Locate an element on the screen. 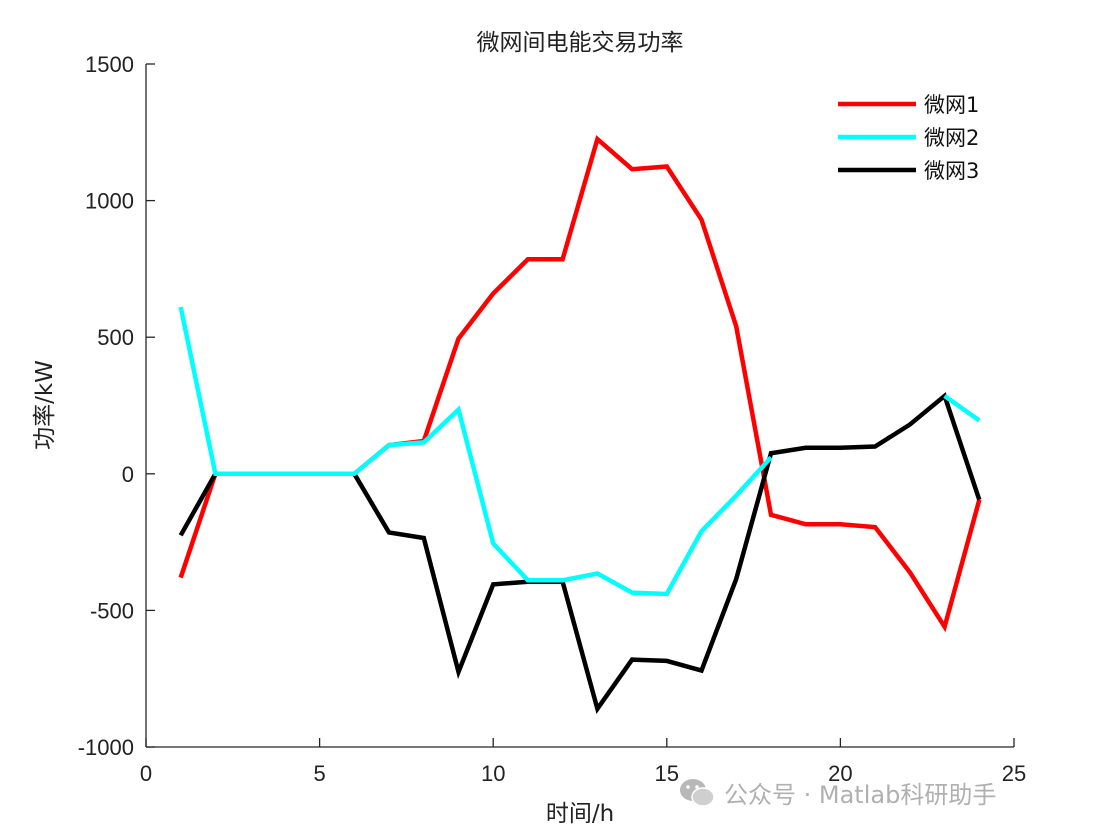 The height and width of the screenshot is (838, 1115). watermark: 公众号 · Matlab科研助手 is located at coordinates (837, 792).